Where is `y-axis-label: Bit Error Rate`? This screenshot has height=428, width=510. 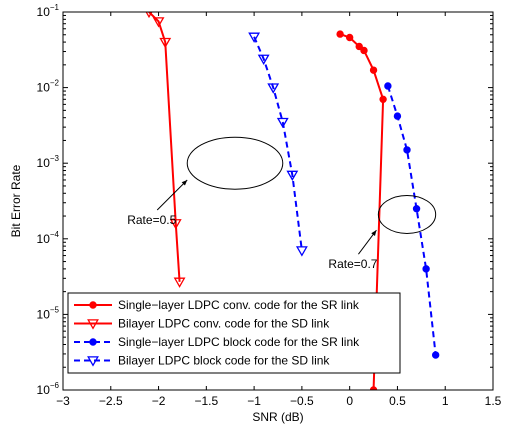
y-axis-label: Bit Error Rate is located at coordinates (16, 200).